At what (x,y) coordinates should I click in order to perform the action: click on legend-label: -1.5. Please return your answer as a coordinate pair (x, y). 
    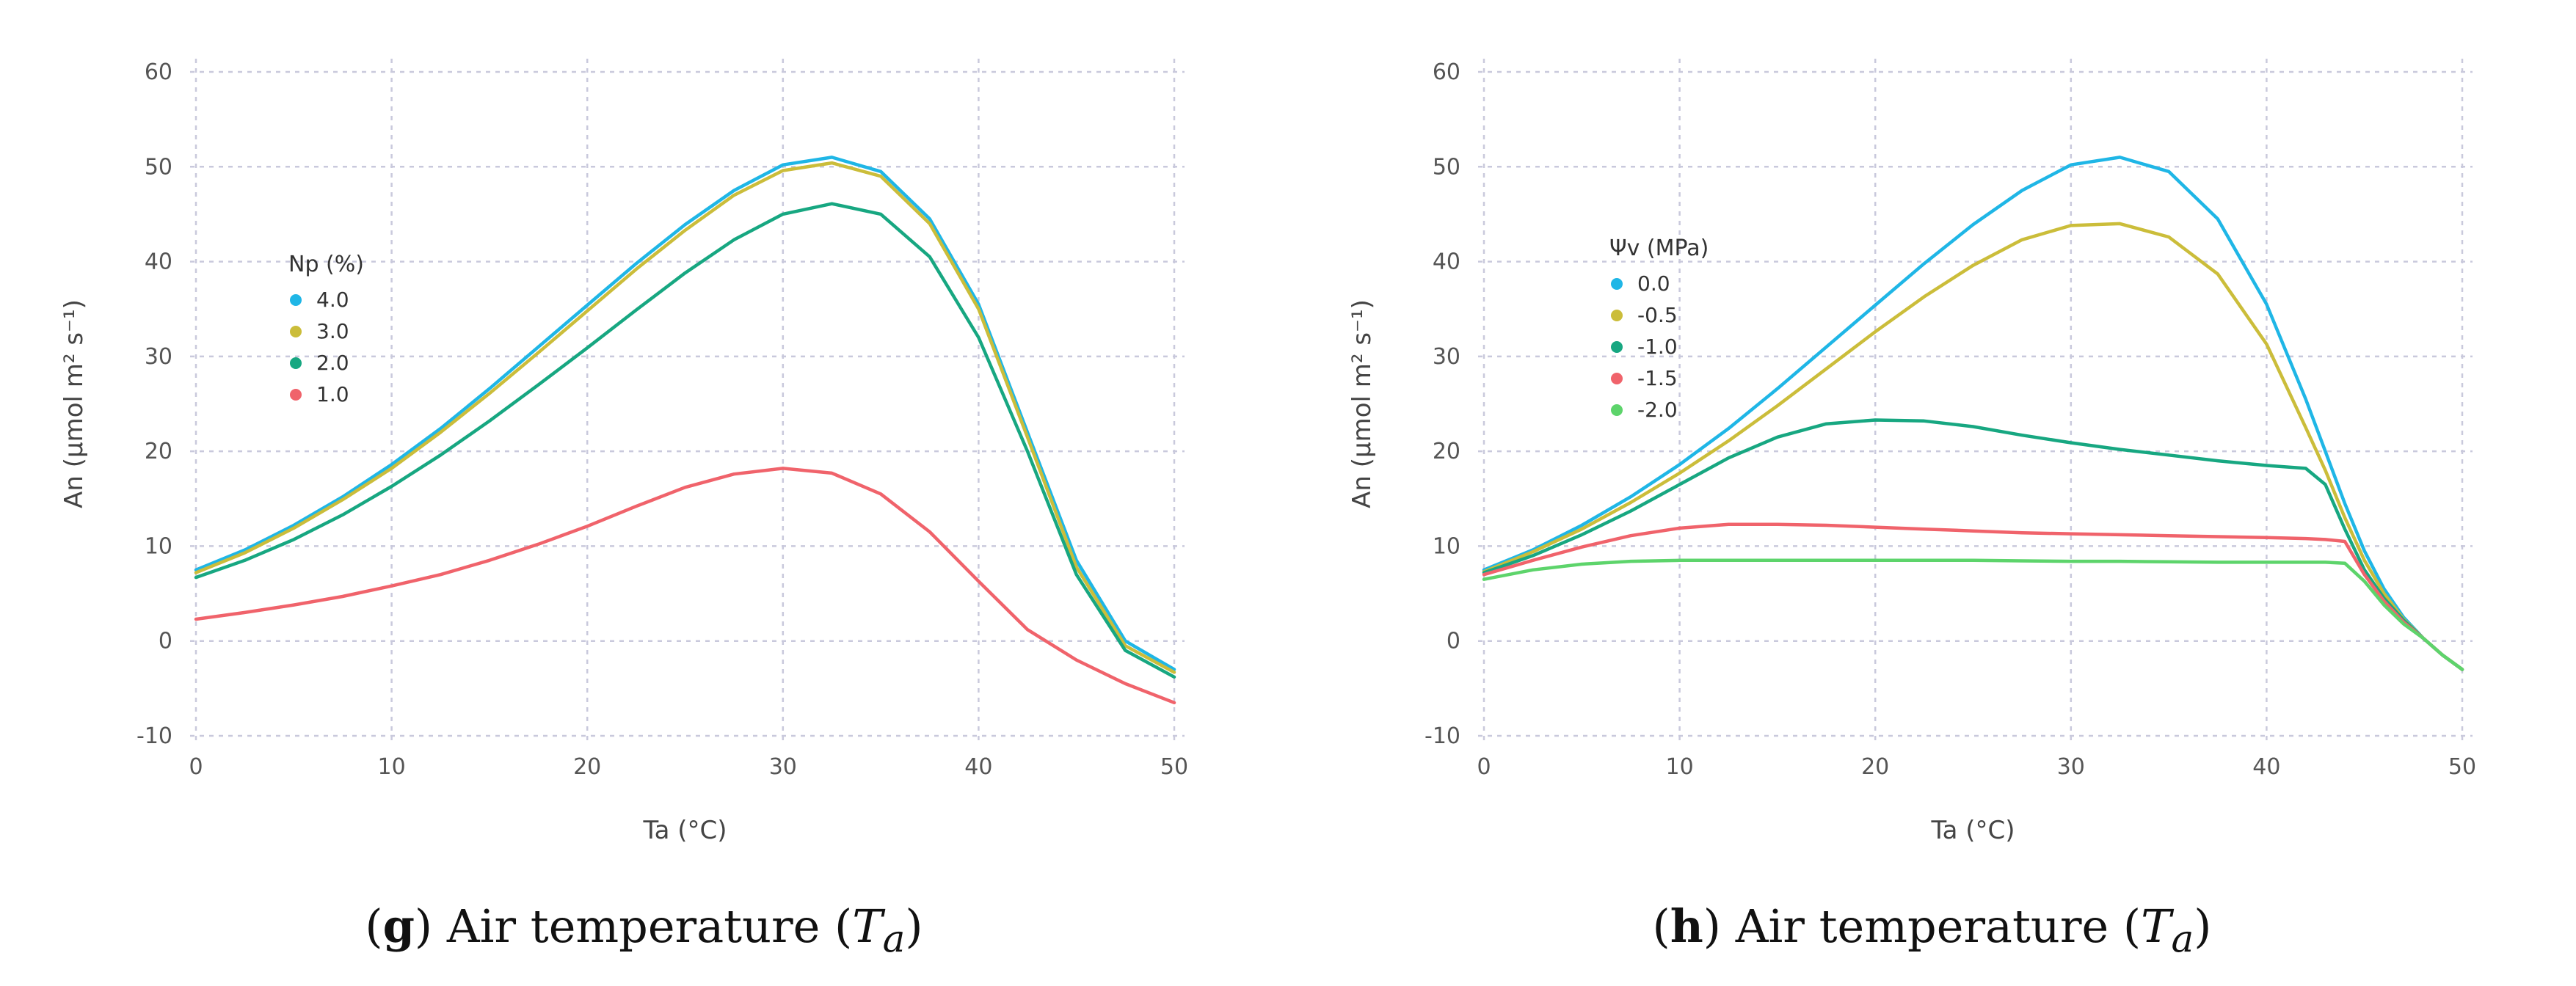
    Looking at the image, I should click on (1657, 378).